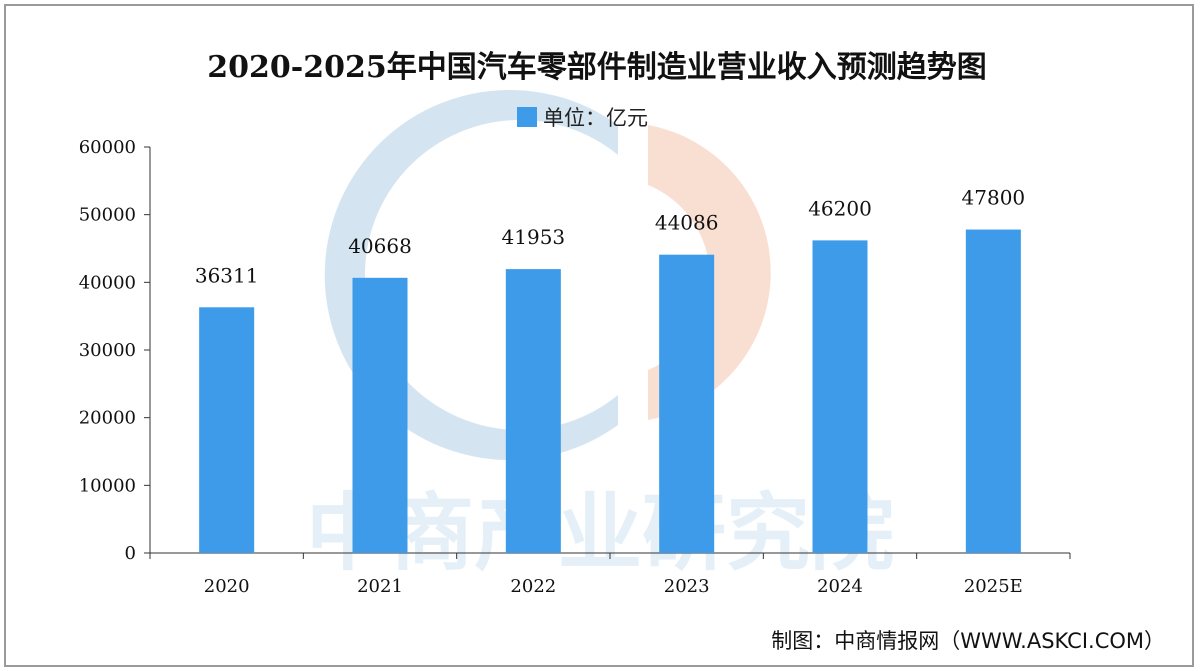 This screenshot has width=1200, height=671. Describe the element at coordinates (380, 246) in the screenshot. I see `data-label-2021: 40668` at that location.